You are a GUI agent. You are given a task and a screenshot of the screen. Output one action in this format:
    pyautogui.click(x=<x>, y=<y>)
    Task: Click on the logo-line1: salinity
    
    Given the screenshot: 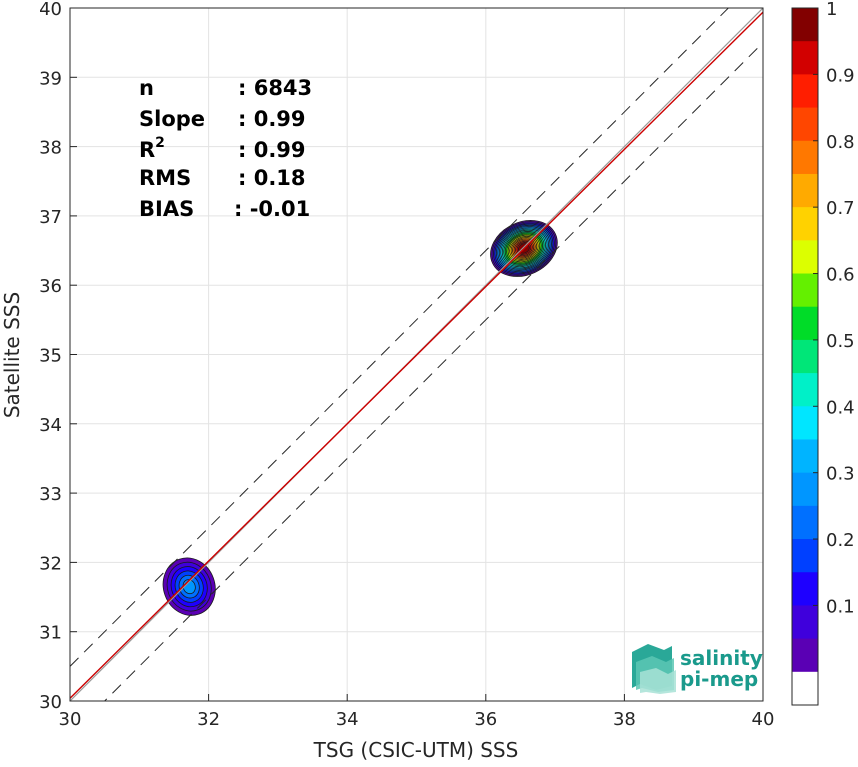 What is the action you would take?
    pyautogui.click(x=721, y=658)
    